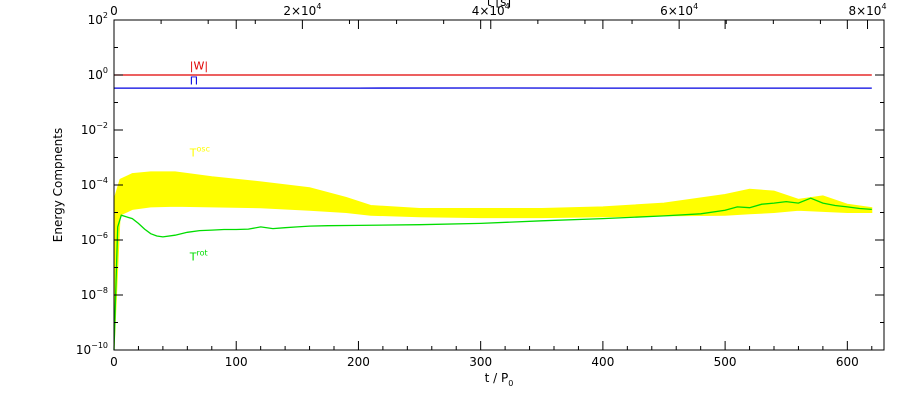 This screenshot has height=400, width=900. Describe the element at coordinates (193, 256) in the screenshot. I see `series-label-t-rot-name: T` at that location.